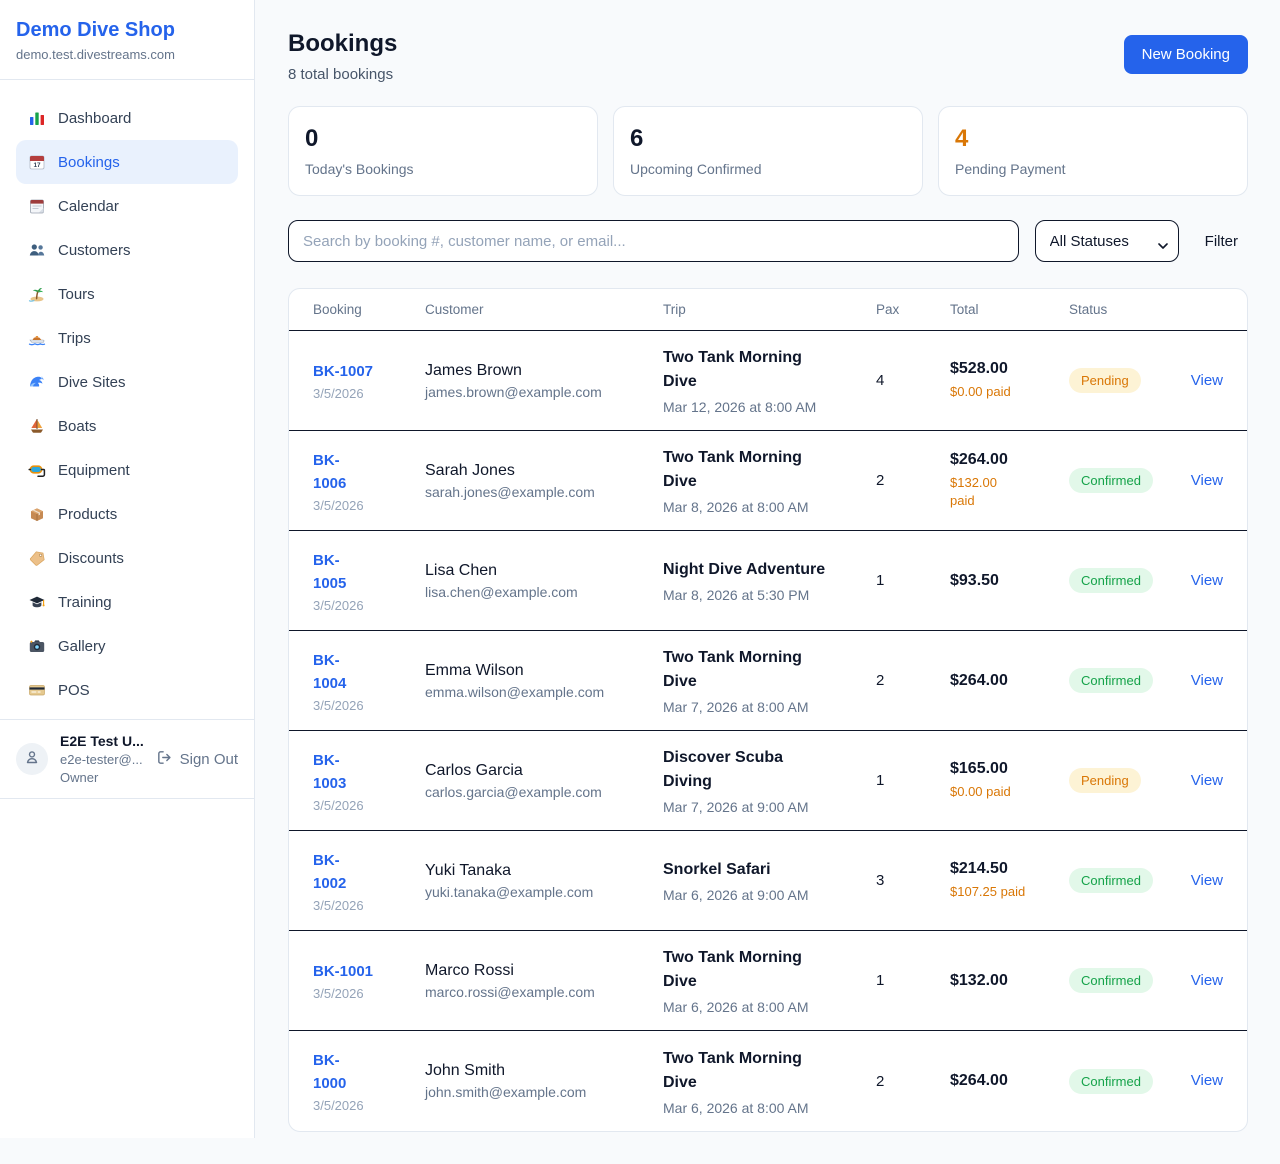 The width and height of the screenshot is (1280, 1164). Describe the element at coordinates (76, 294) in the screenshot. I see `sidebar-item-label: Tours` at that location.